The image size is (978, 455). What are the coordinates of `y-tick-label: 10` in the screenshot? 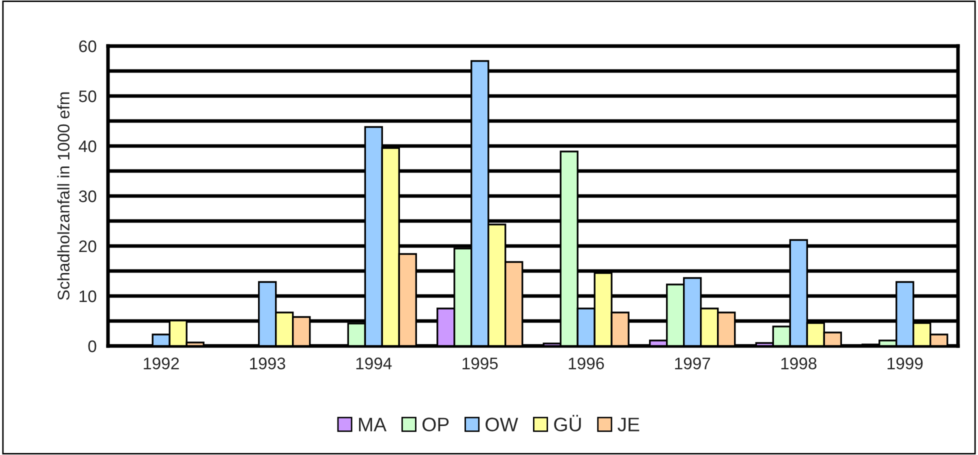 It's located at (88, 296).